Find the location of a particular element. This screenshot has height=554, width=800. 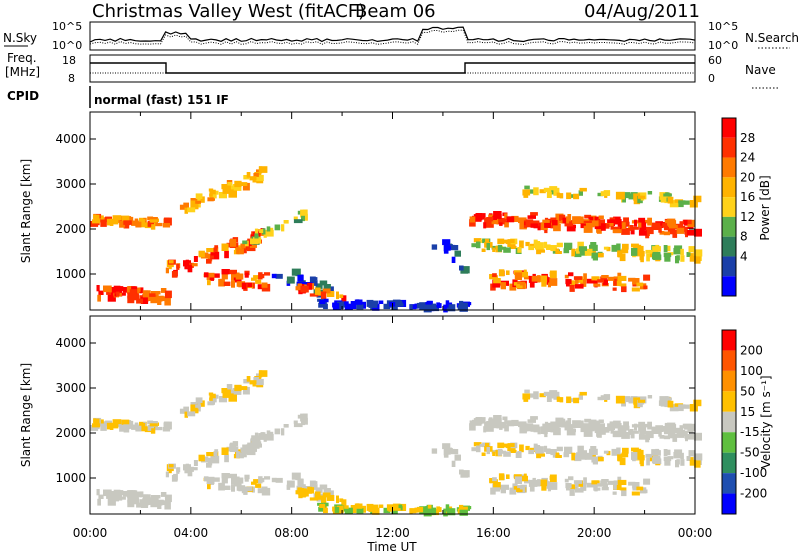

colorbar-tick: 24 is located at coordinates (747, 158).